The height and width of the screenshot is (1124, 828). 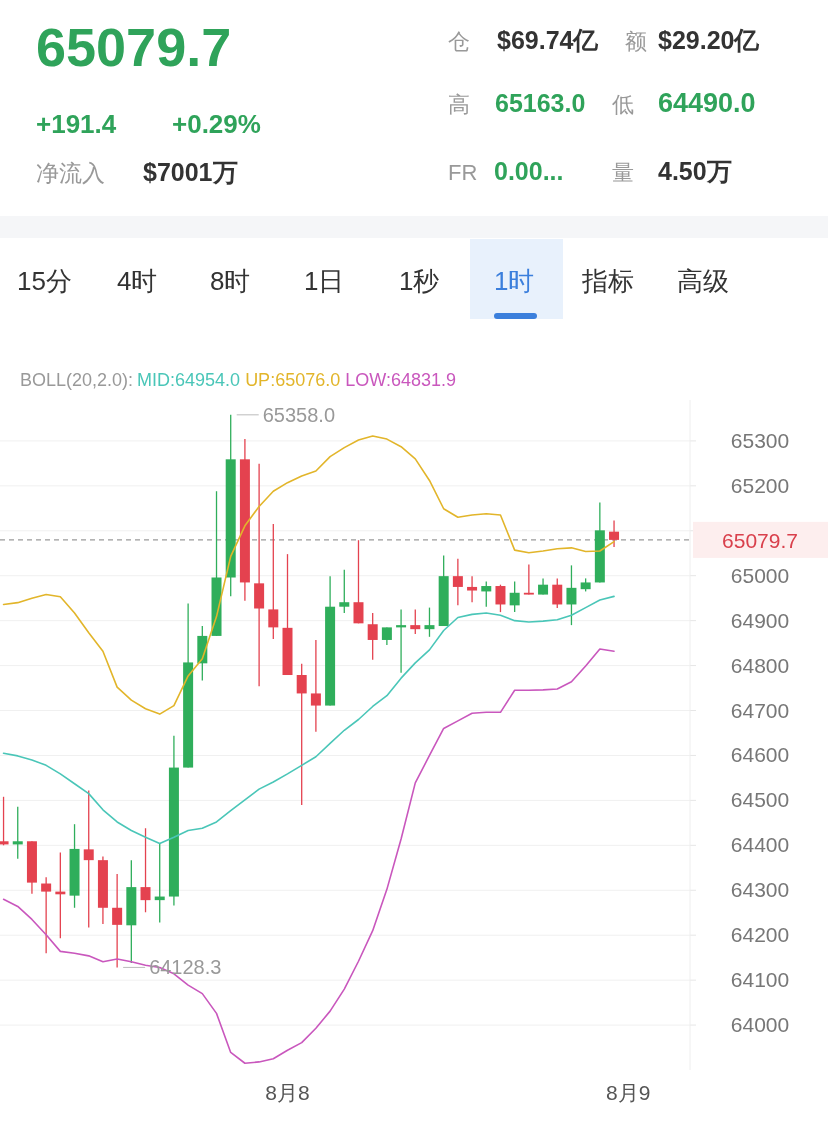 What do you see at coordinates (709, 40) in the screenshot?
I see `text: $29.20亿` at bounding box center [709, 40].